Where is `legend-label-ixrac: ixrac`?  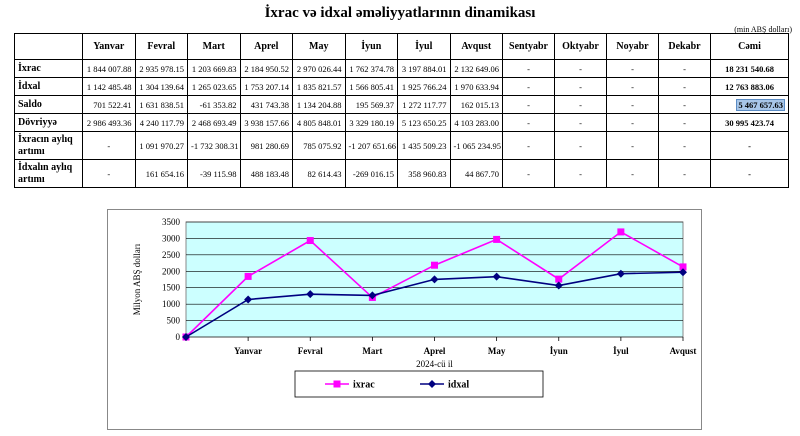
legend-label-ixrac: ixrac is located at coordinates (364, 385).